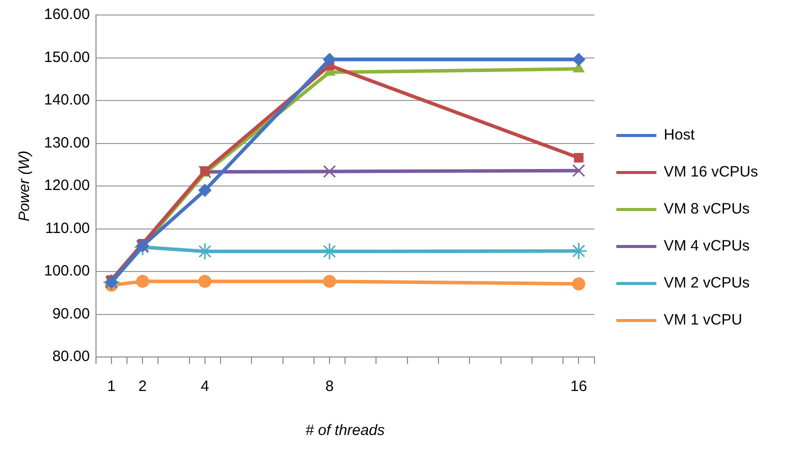  What do you see at coordinates (67, 271) in the screenshot?
I see `y-tick-label: 100.00` at bounding box center [67, 271].